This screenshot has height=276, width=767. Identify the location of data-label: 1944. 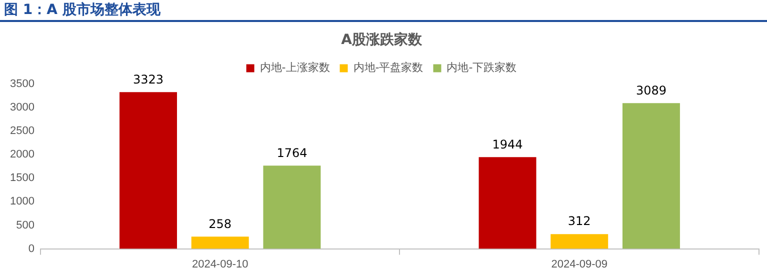
(507, 144).